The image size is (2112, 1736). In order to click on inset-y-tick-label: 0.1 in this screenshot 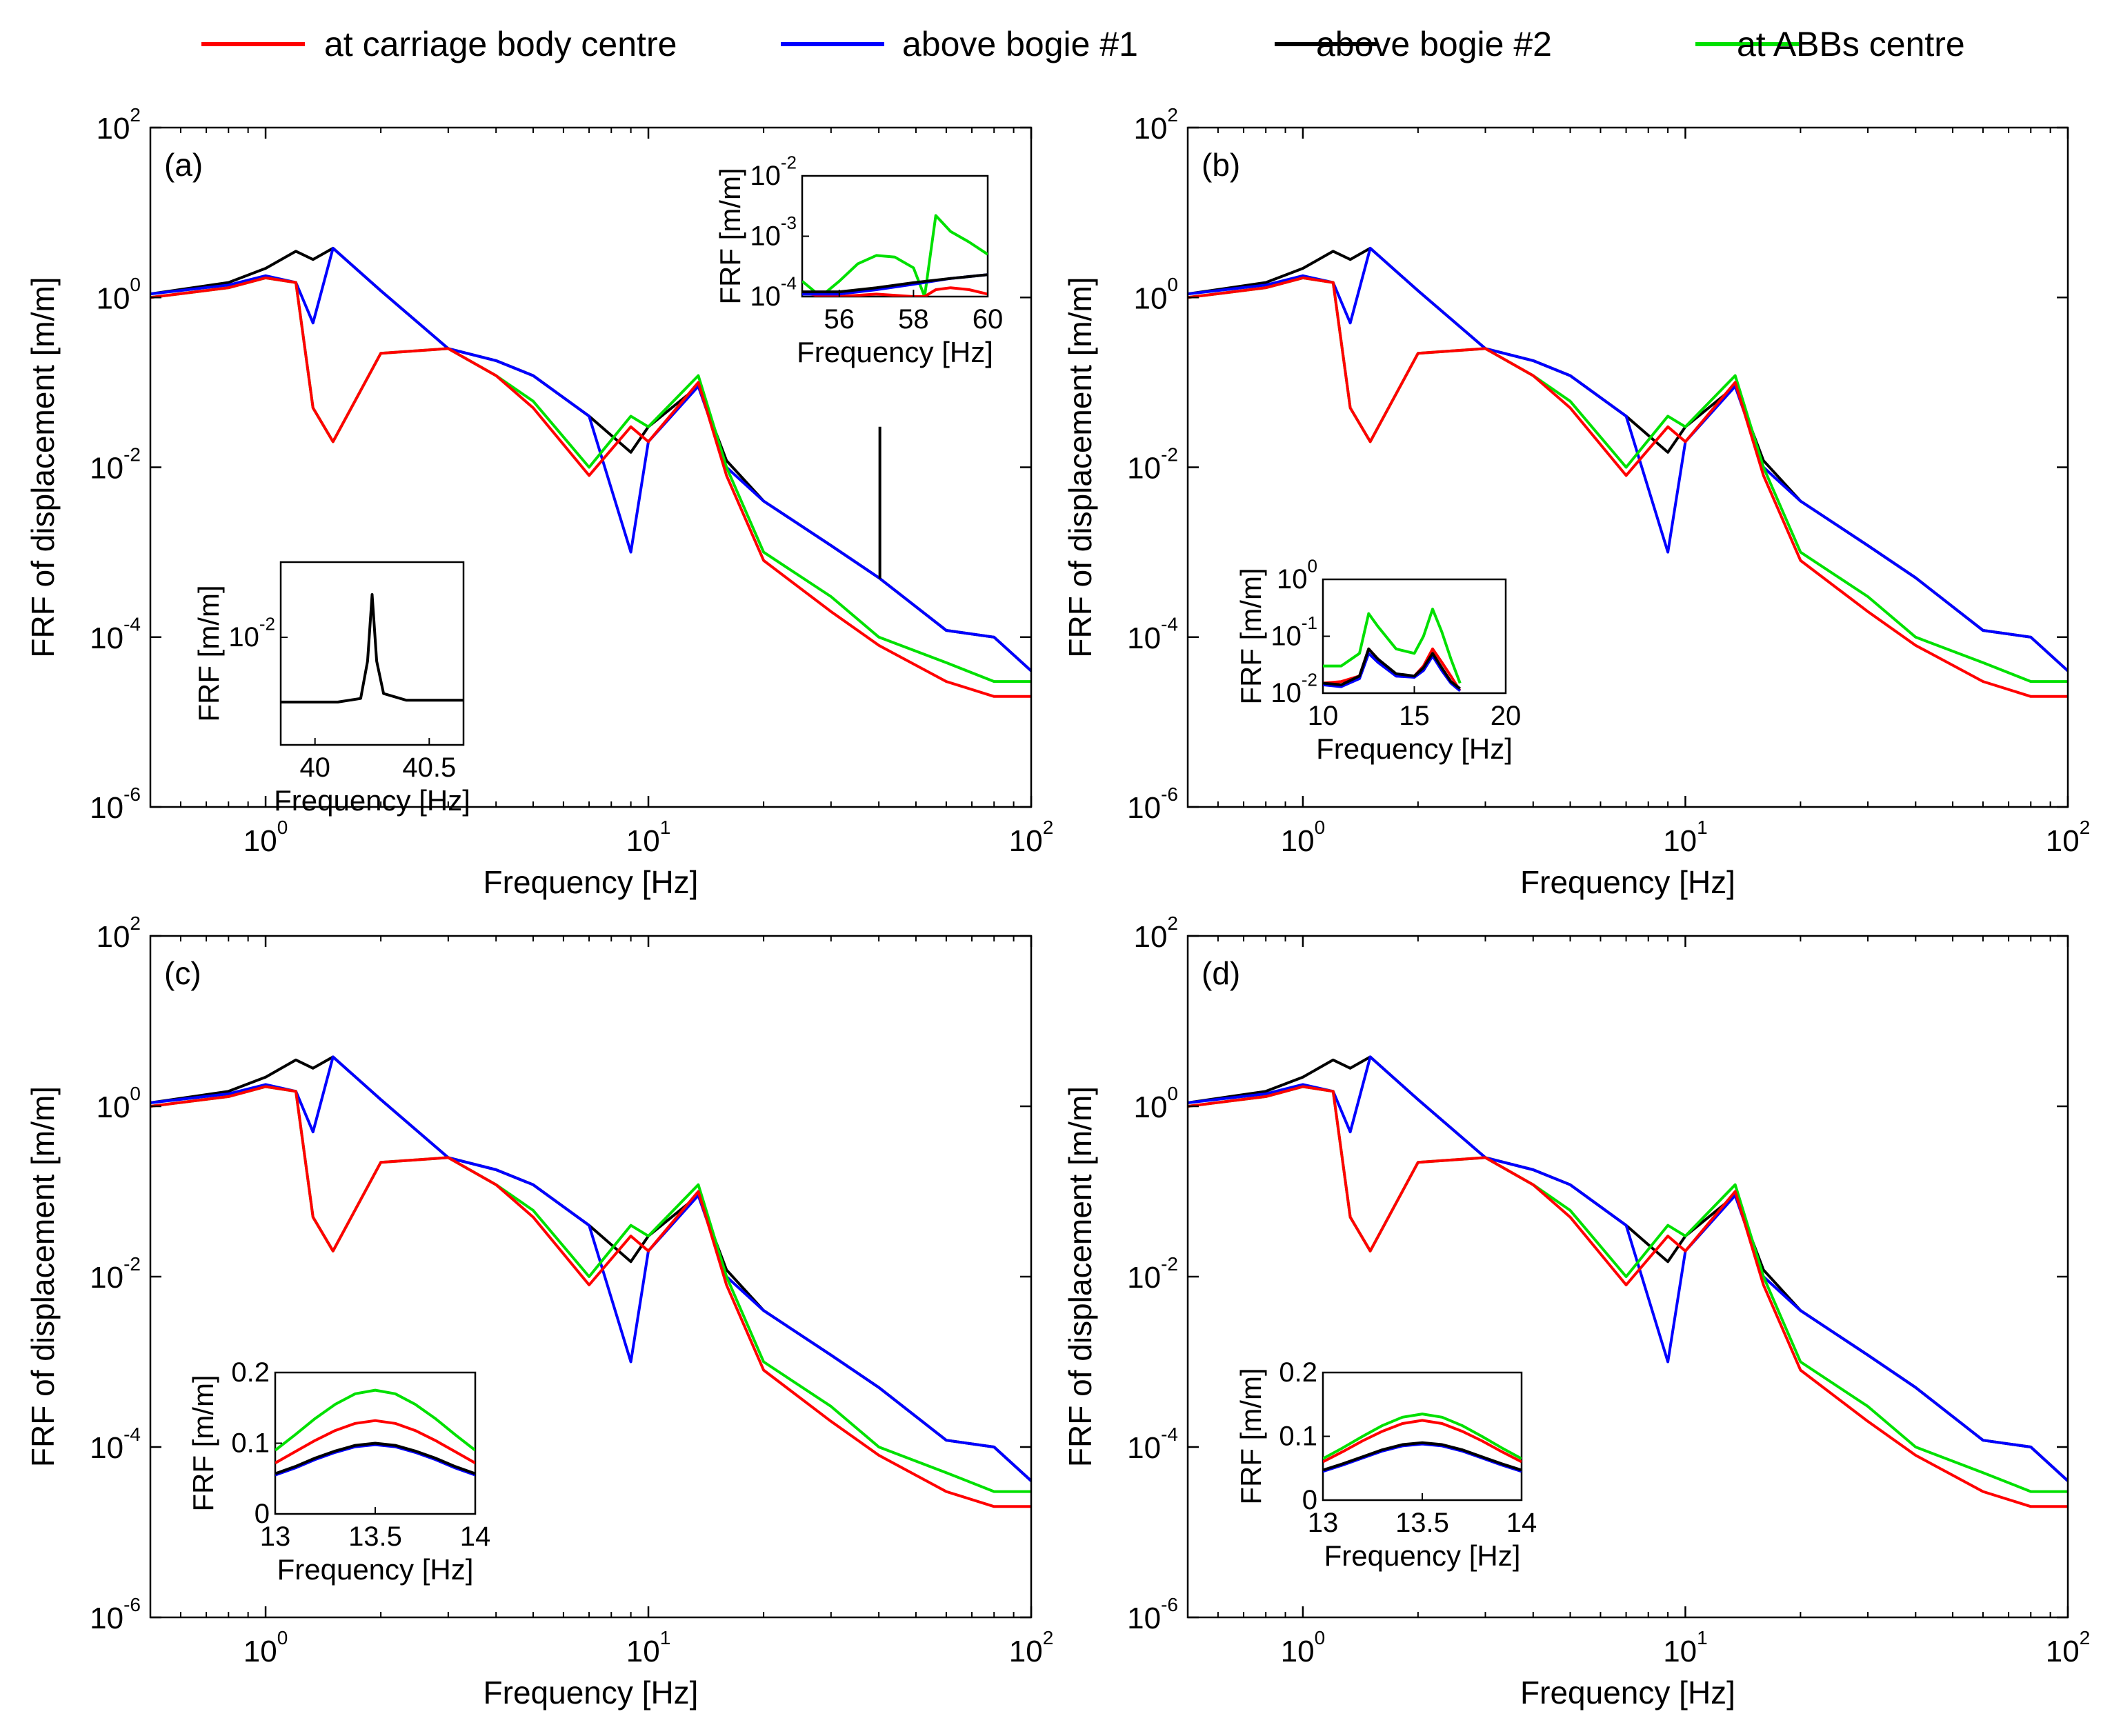, I will do `click(250, 1443)`.